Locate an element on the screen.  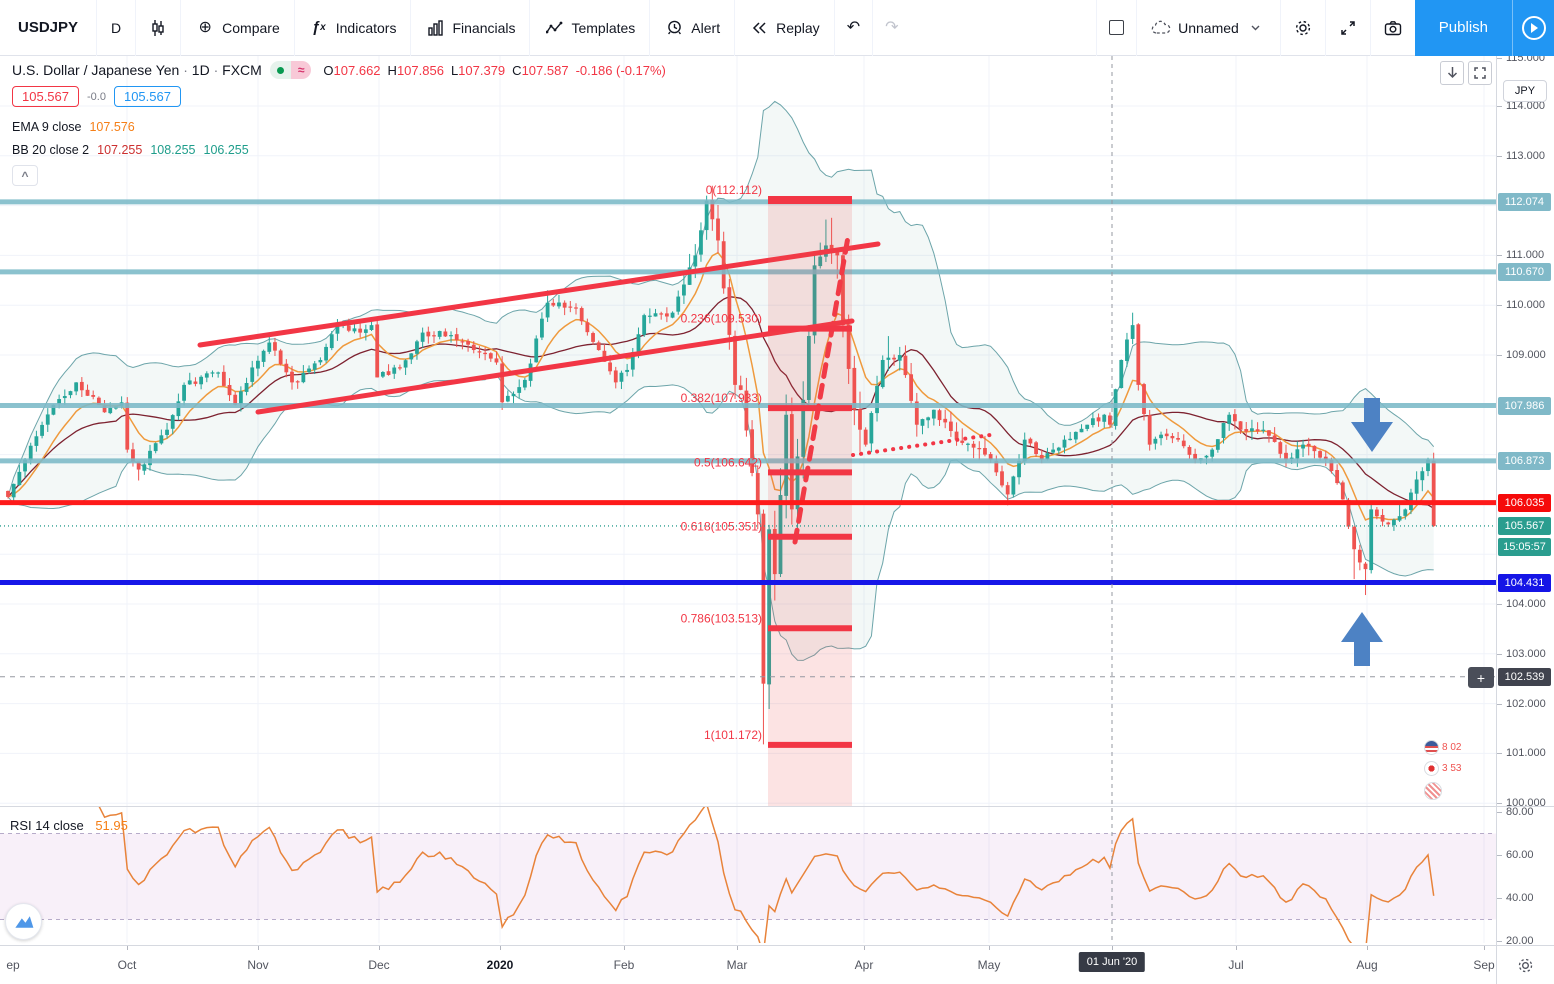
bid-price: 105.567 is located at coordinates (45, 96).